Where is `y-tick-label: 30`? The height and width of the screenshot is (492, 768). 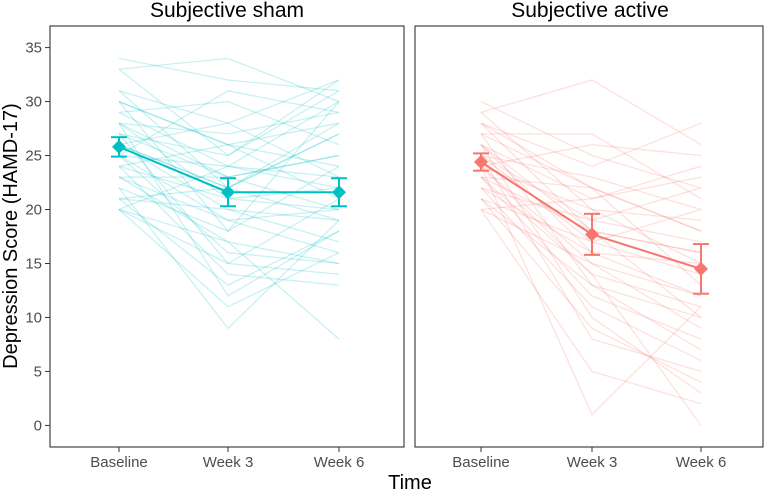
y-tick-label: 30 is located at coordinates (33, 102).